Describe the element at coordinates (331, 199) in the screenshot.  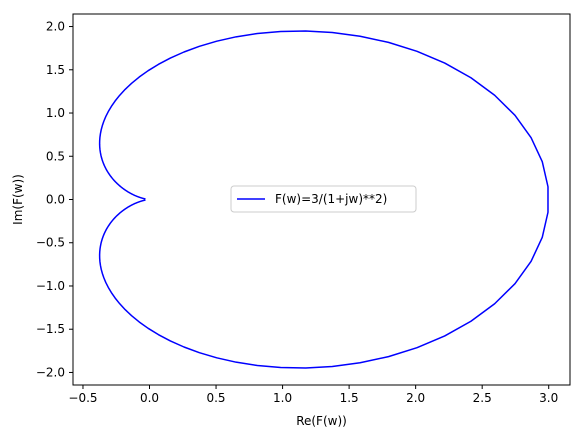
I see `legend-label: F(w)=3/(1+jw)**2)` at that location.